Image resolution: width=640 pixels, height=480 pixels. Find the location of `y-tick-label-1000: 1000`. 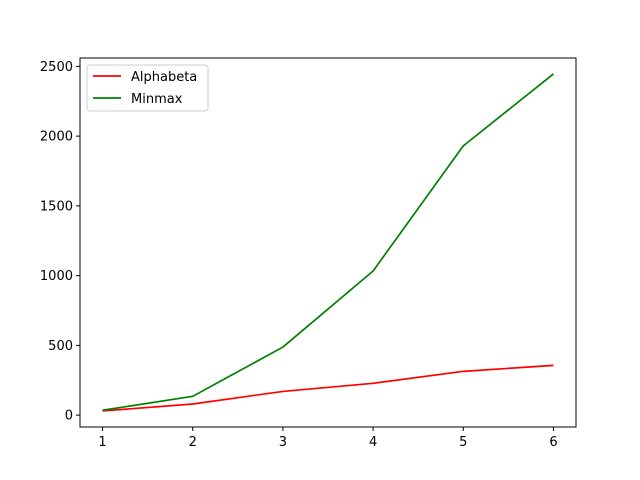

y-tick-label-1000: 1000 is located at coordinates (56, 276).